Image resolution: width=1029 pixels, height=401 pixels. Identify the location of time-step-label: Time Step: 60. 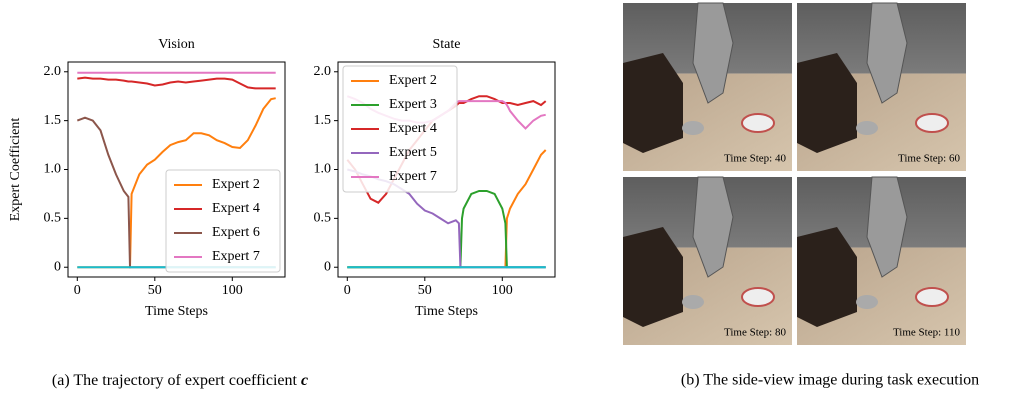
(929, 159).